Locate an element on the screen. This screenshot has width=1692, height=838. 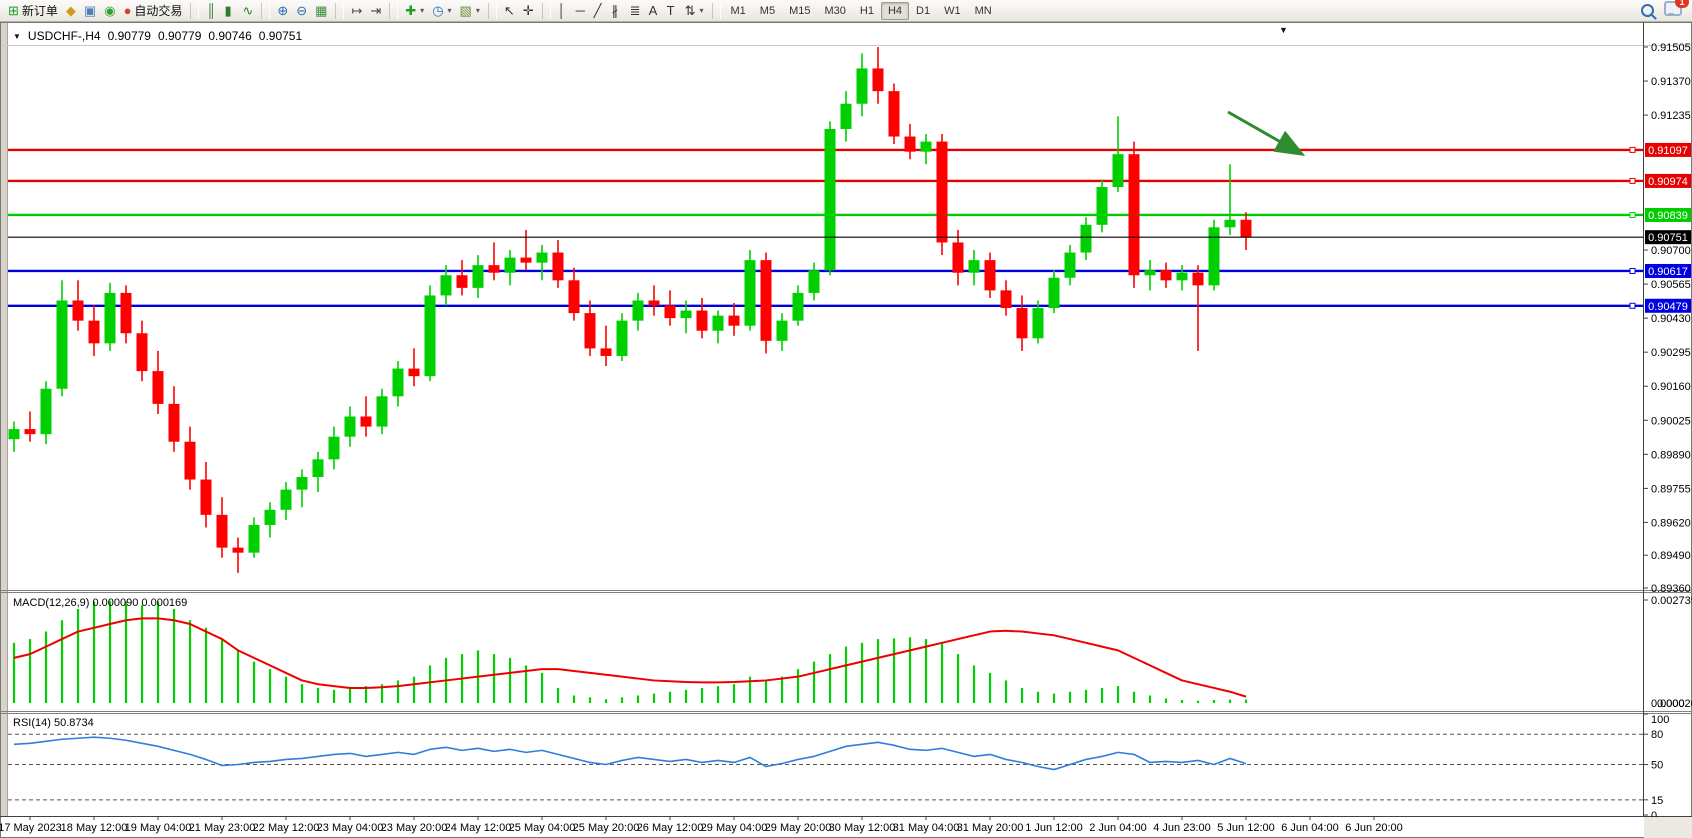
price-line-label: 0.91097 is located at coordinates (1668, 151).